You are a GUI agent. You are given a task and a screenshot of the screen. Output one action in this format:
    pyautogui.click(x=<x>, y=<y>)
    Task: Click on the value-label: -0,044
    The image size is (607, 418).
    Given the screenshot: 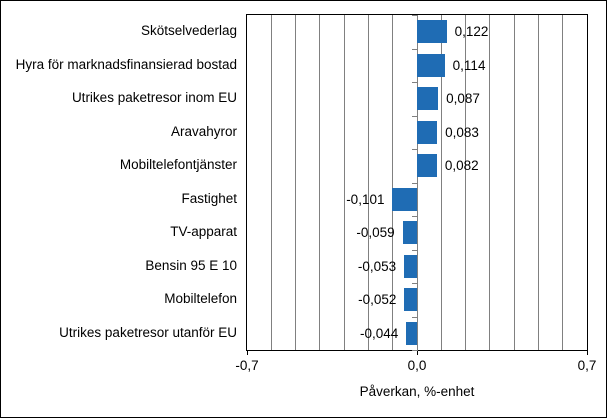 What is the action you would take?
    pyautogui.click(x=379, y=333)
    